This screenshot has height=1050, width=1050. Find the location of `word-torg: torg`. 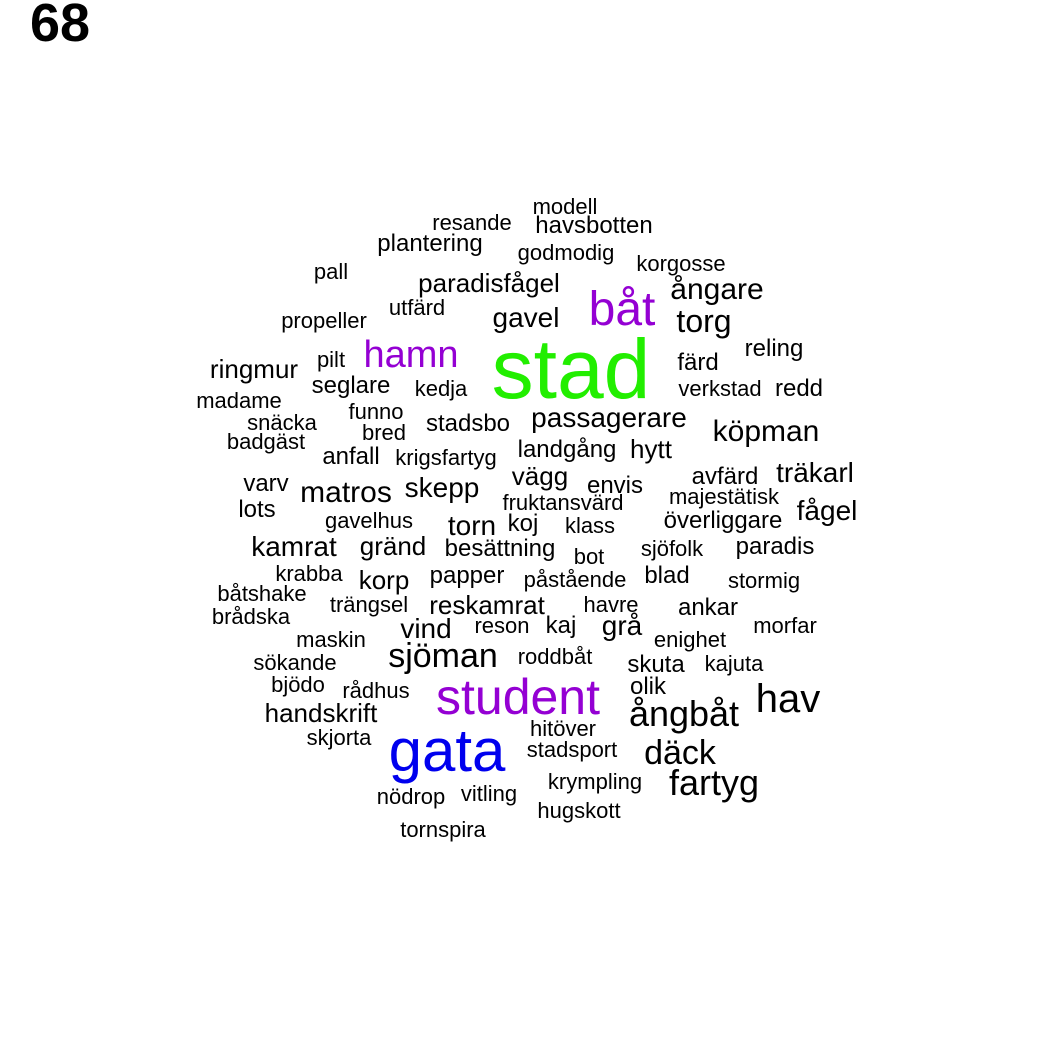

word-torg: torg is located at coordinates (704, 321).